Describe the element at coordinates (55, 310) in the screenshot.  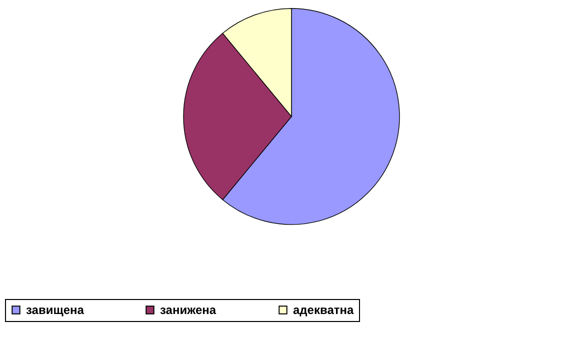
I see `legend-label: завищена` at that location.